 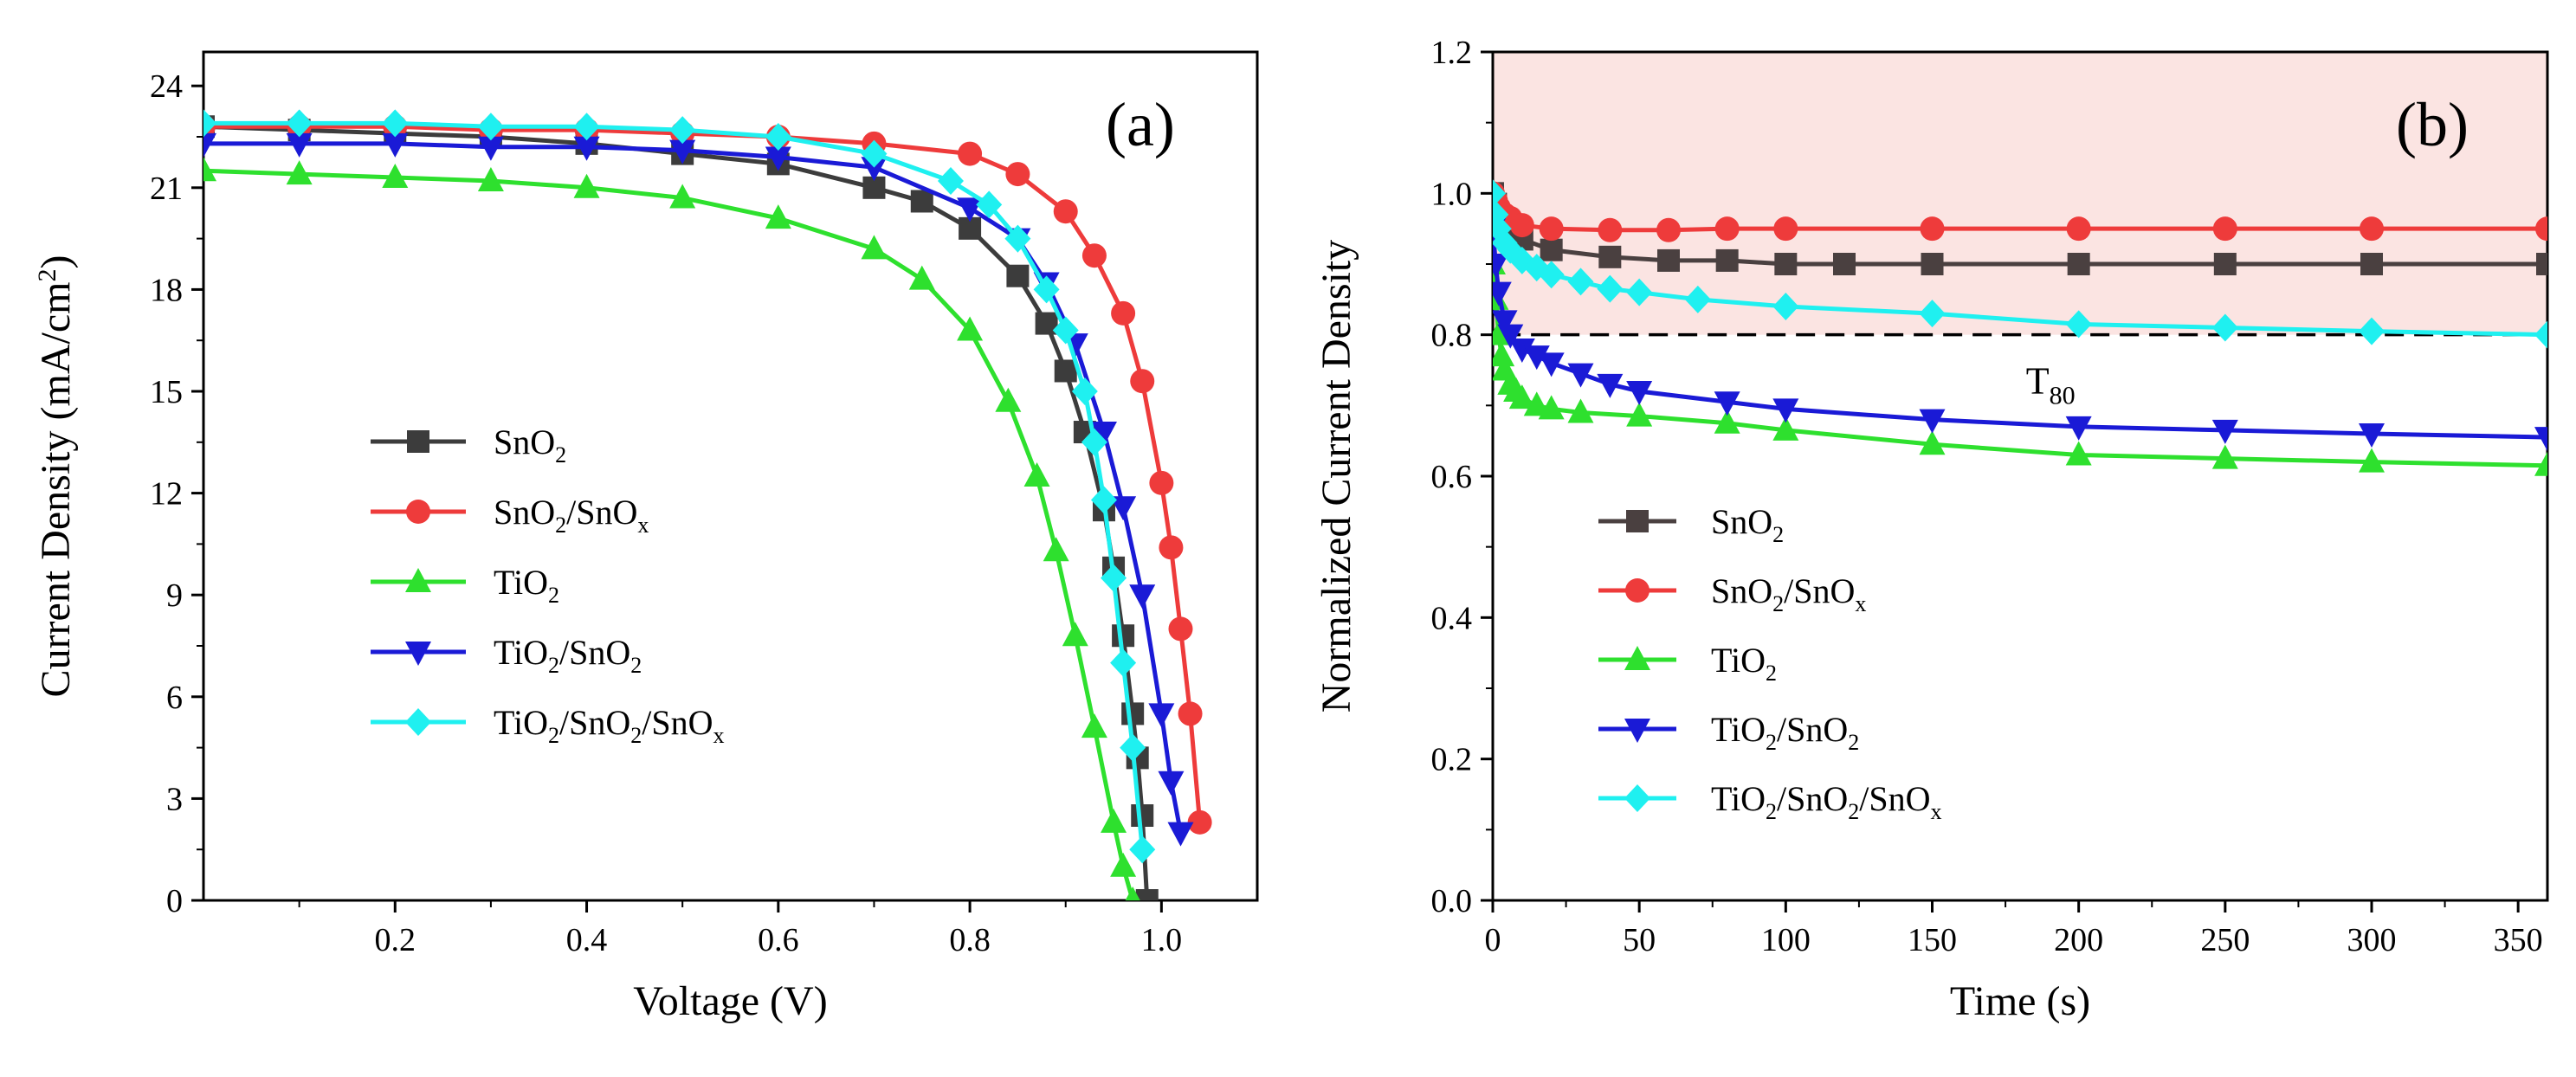 What do you see at coordinates (1162, 940) in the screenshot?
I see `x-tick-label: 1.0` at bounding box center [1162, 940].